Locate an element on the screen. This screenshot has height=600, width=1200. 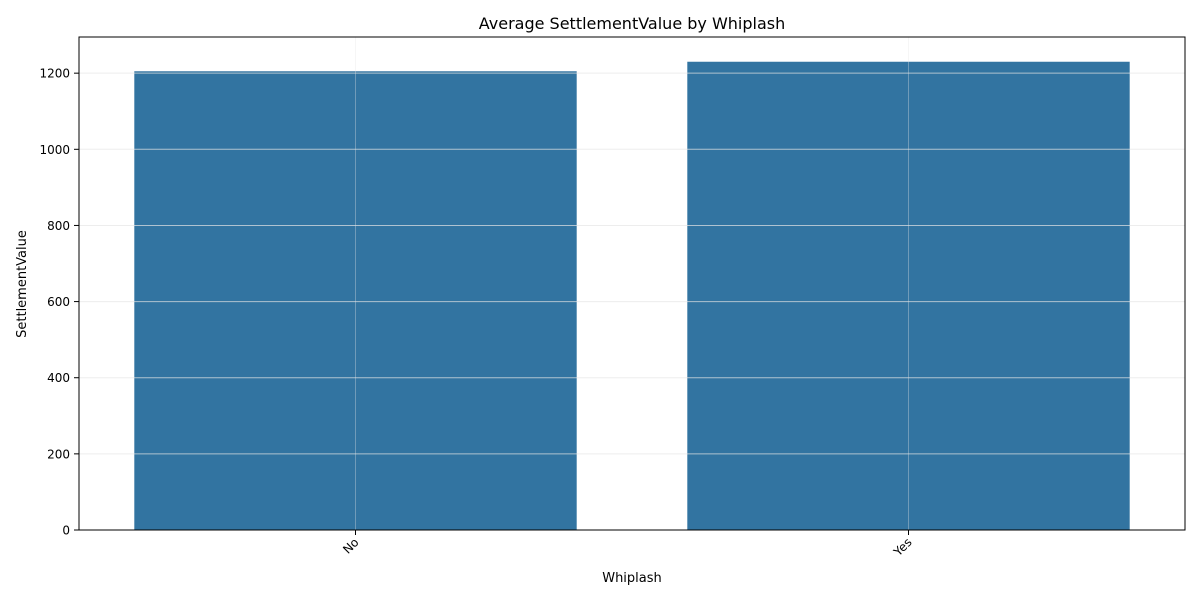
y-tick-label: 1000 is located at coordinates (54, 150).